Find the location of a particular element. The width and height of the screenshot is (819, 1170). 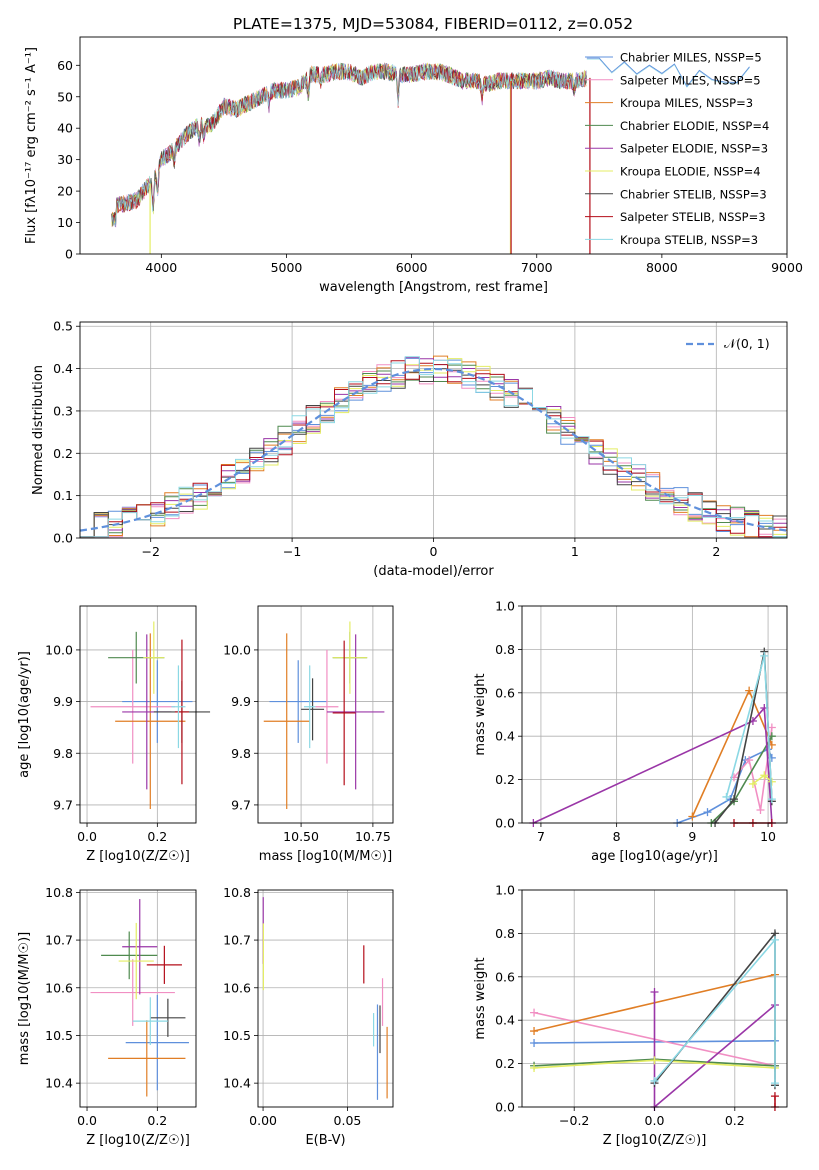

y-tick-label: 10.4 is located at coordinates (59, 1083).